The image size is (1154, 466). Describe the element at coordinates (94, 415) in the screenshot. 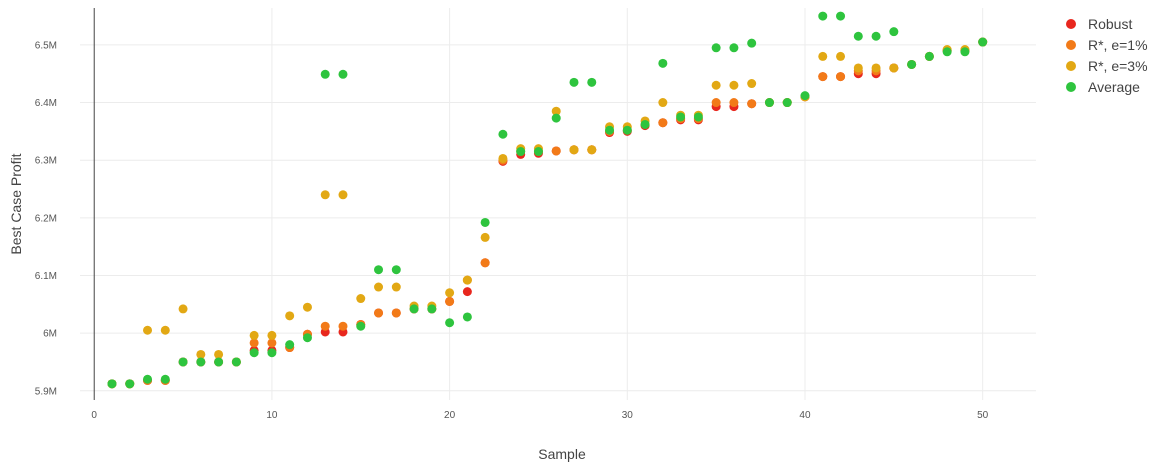

I see `x-tick-label: 0` at that location.